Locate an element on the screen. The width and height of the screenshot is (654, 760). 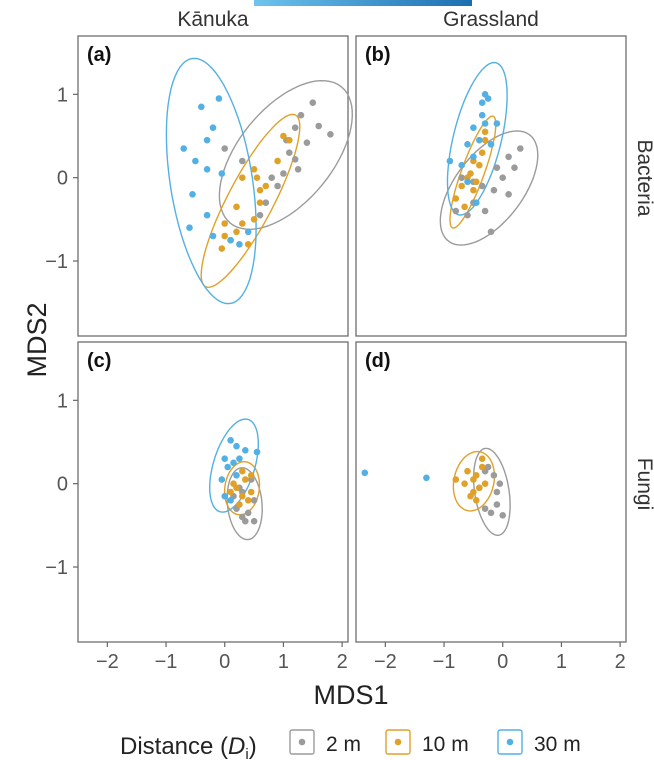
panel-label: (c) is located at coordinates (99, 361).